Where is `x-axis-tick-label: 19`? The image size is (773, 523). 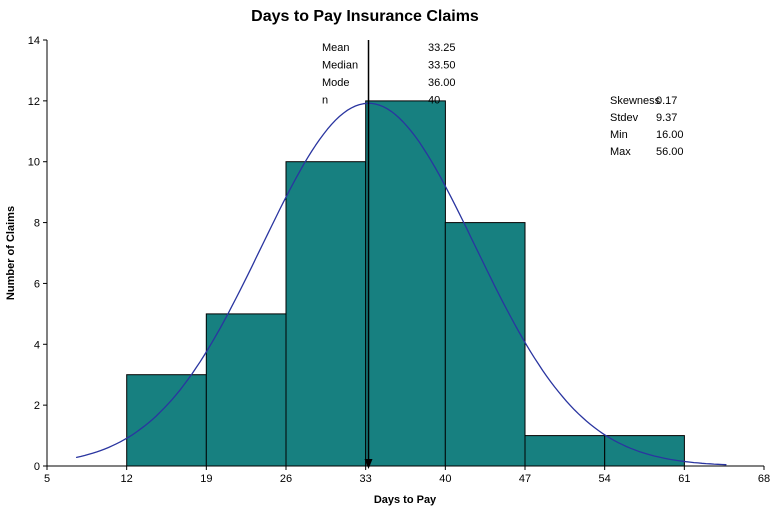 x-axis-tick-label: 19 is located at coordinates (206, 479).